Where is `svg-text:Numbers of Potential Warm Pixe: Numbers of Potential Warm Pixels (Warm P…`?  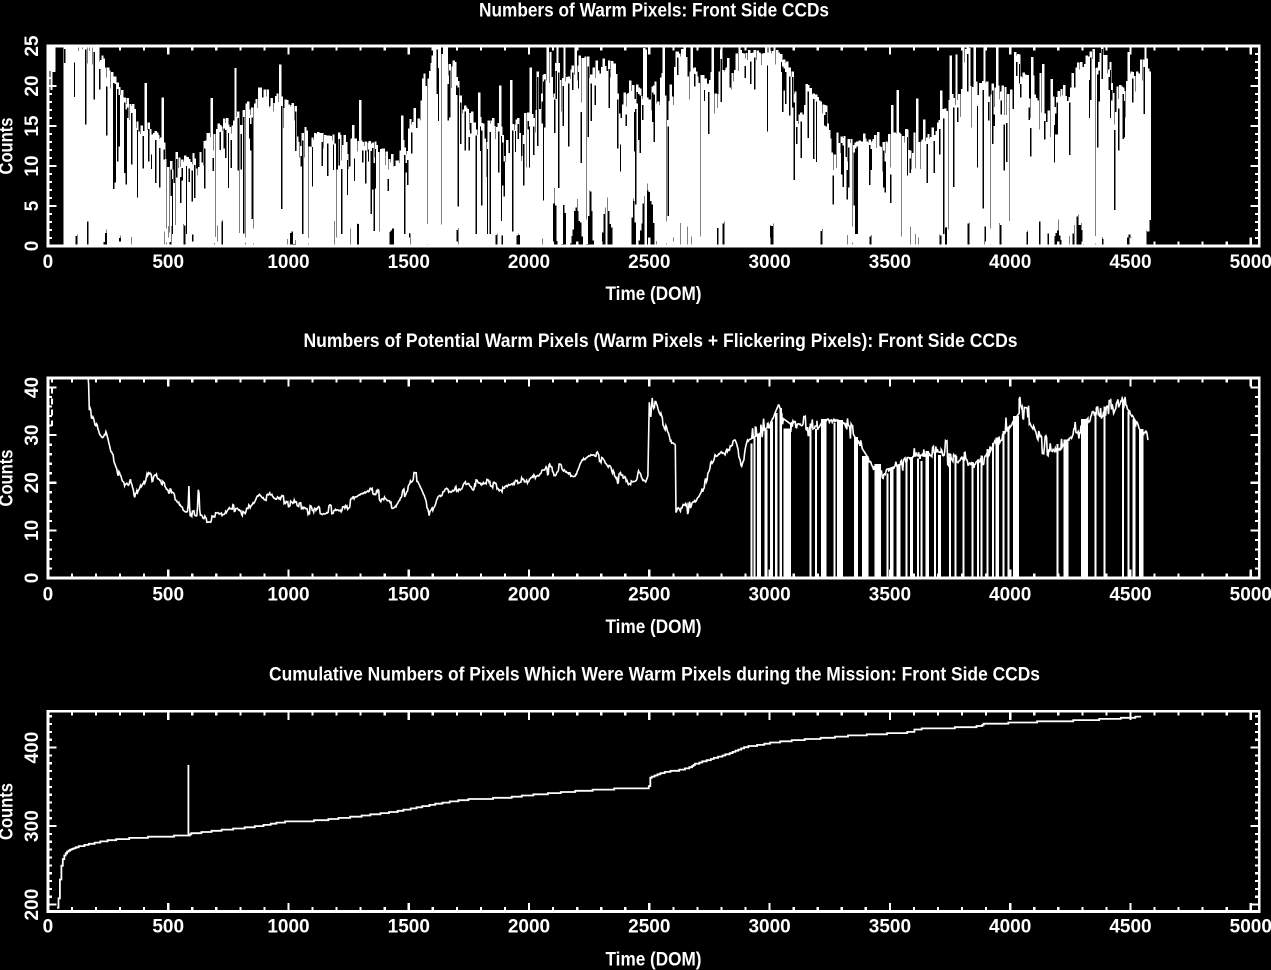
svg-text:Numbers of Potential Warm Pixe: Numbers of Potential Warm Pixels (Warm P… is located at coordinates (661, 341).